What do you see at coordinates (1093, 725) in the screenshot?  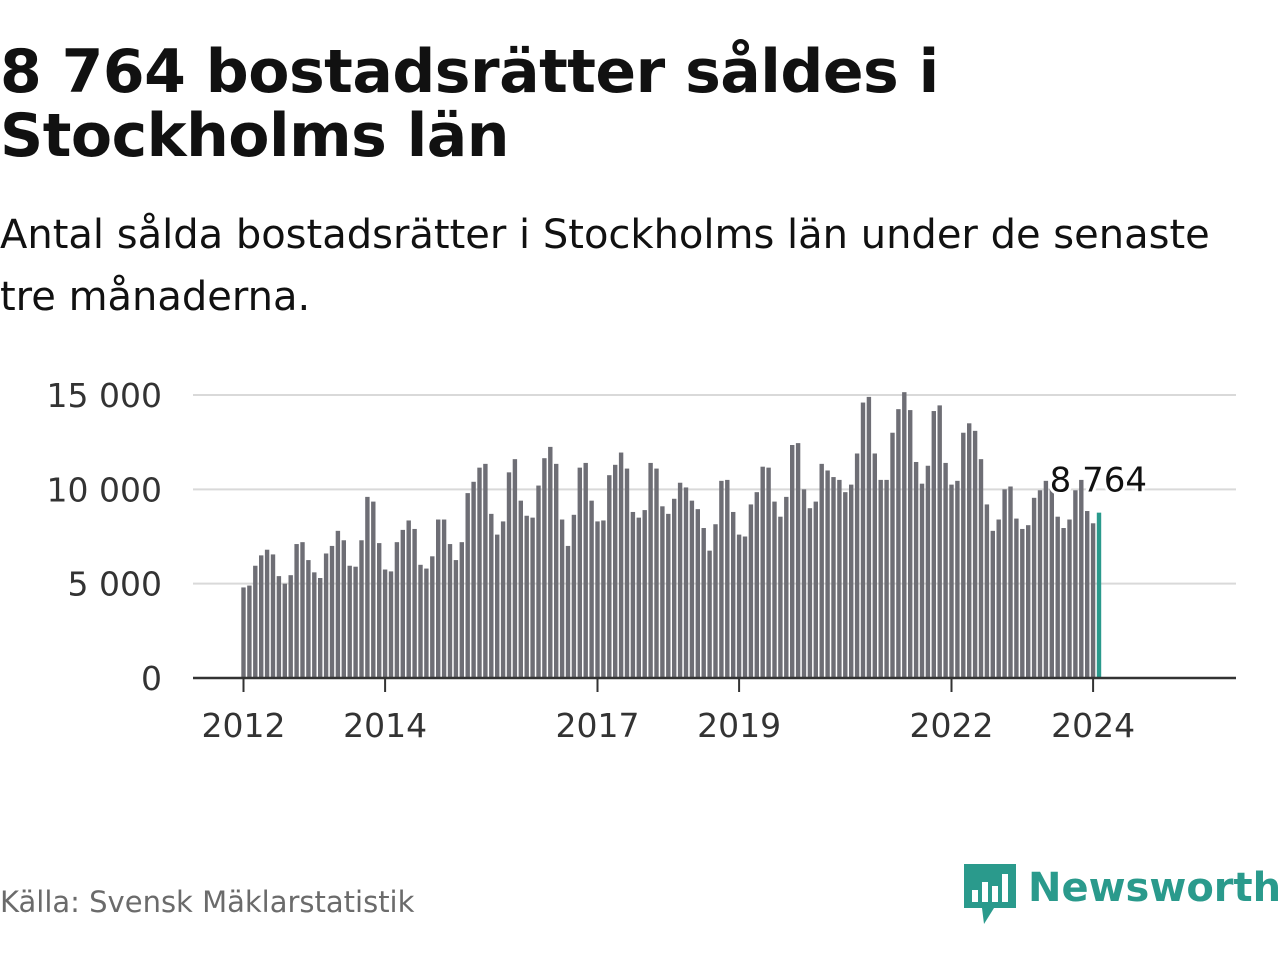 I see `x-tick-label: 2024` at bounding box center [1093, 725].